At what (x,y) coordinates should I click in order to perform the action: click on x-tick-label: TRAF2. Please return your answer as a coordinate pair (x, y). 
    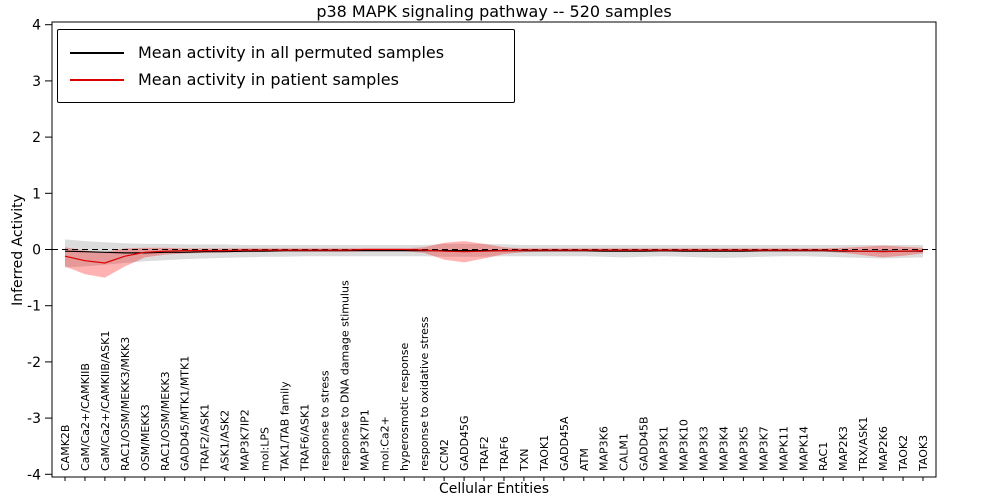
    Looking at the image, I should click on (484, 454).